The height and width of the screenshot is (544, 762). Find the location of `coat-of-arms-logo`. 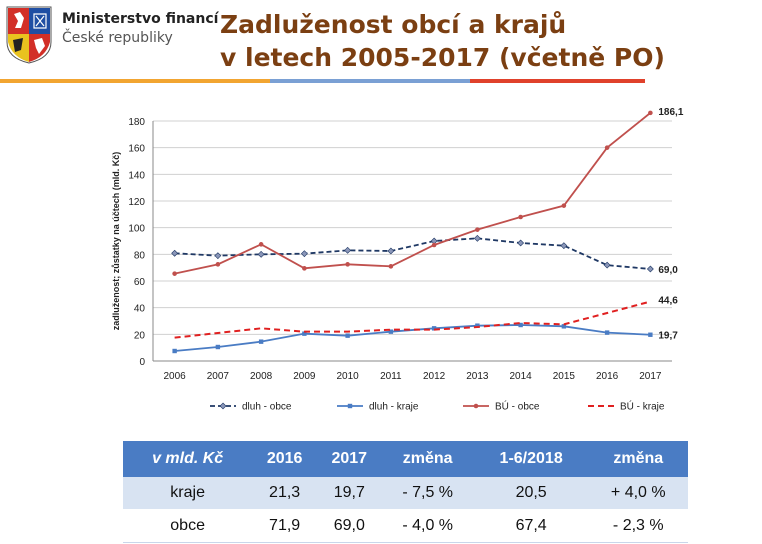

coat-of-arms-logo is located at coordinates (29, 35).